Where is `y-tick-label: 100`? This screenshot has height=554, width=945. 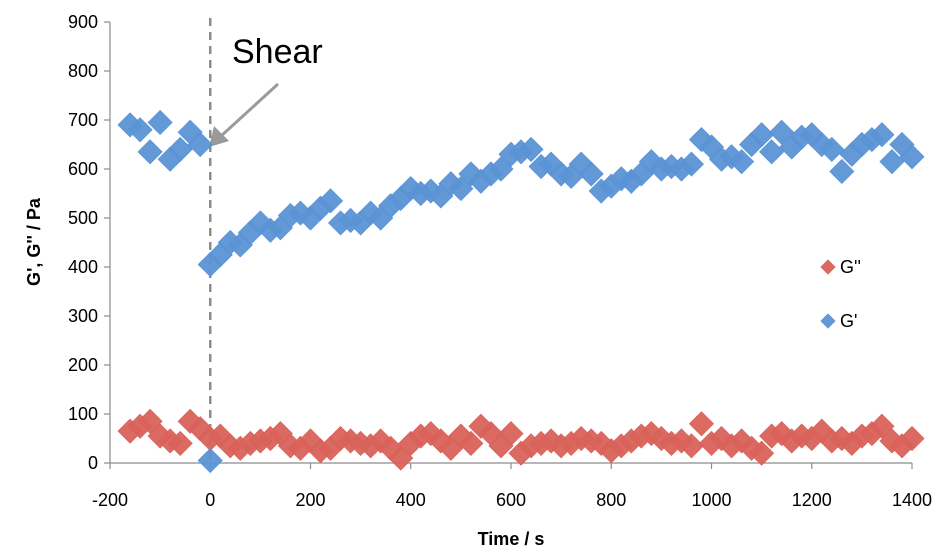 y-tick-label: 100 is located at coordinates (83, 414).